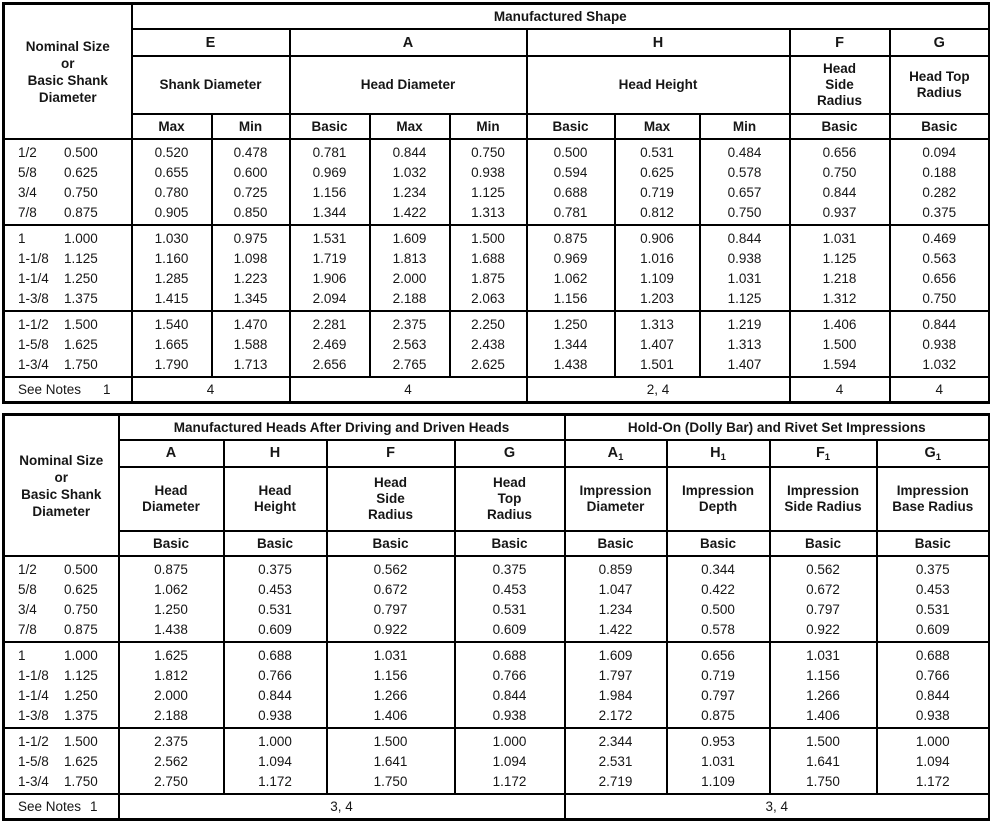 The height and width of the screenshot is (822, 990). Describe the element at coordinates (250, 258) in the screenshot. I see `value-cell: 1.098` at that location.